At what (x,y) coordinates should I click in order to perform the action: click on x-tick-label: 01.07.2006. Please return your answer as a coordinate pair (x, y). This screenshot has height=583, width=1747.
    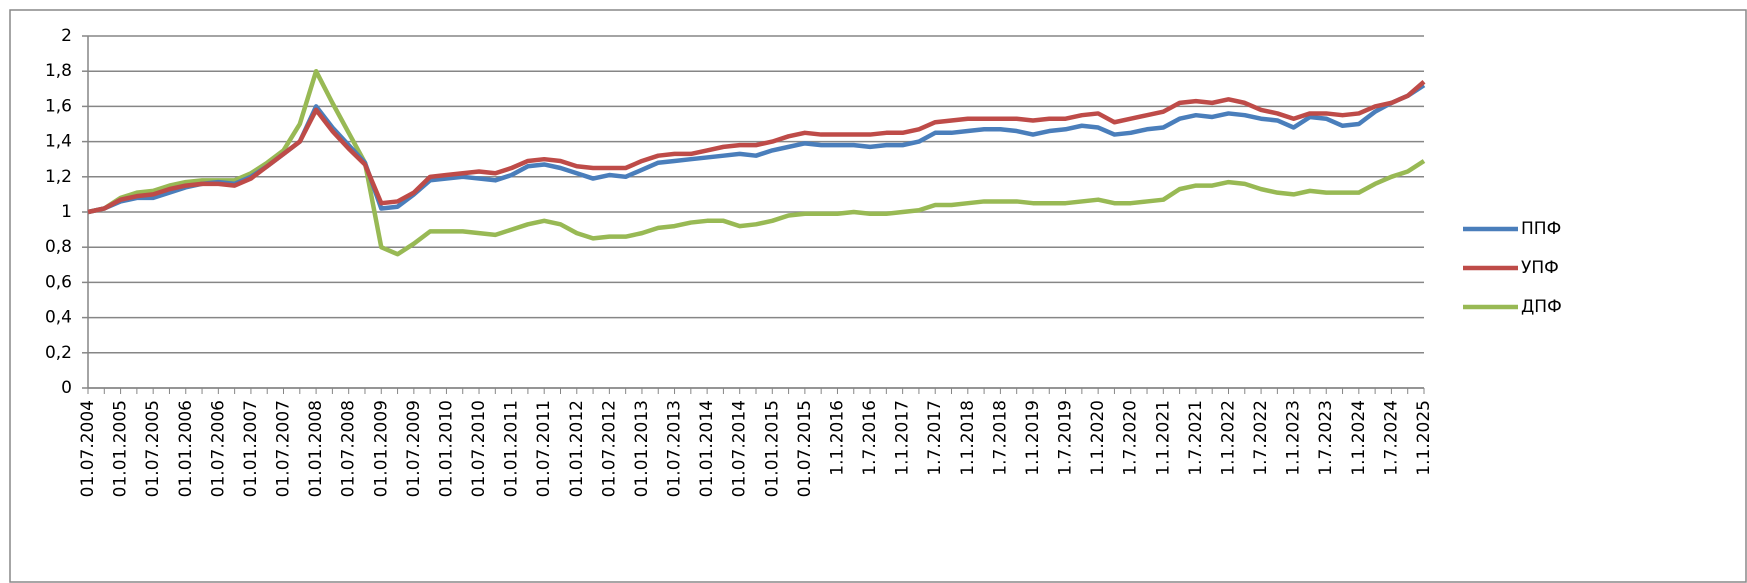
    Looking at the image, I should click on (218, 448).